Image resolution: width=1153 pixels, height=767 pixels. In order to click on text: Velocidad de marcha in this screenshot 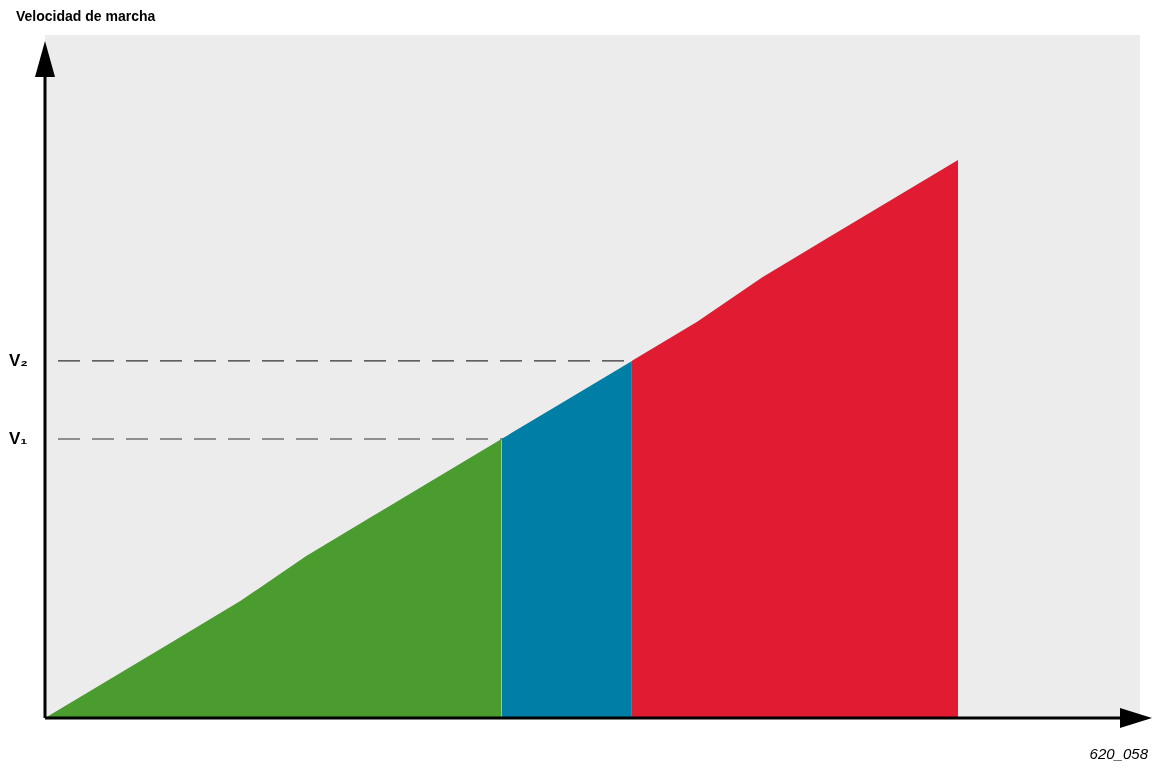, I will do `click(86, 15)`.